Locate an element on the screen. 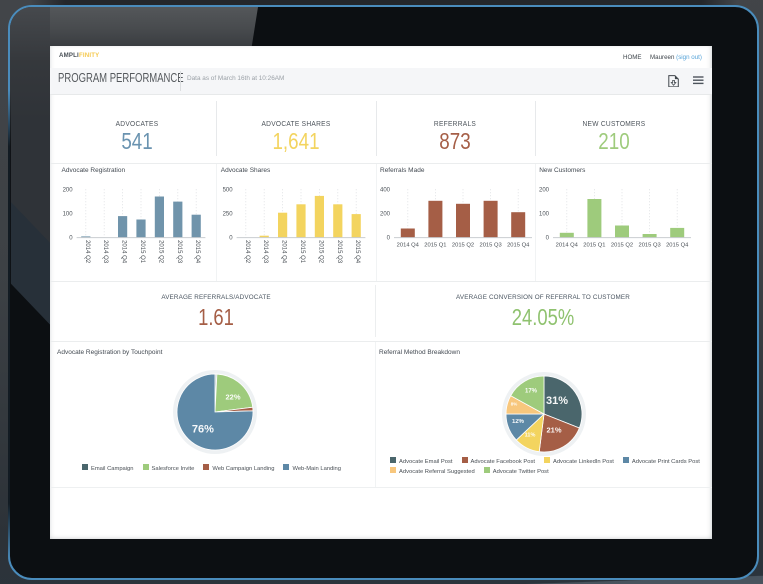 This screenshot has width=763, height=584. svg-text: 12% is located at coordinates (518, 422).